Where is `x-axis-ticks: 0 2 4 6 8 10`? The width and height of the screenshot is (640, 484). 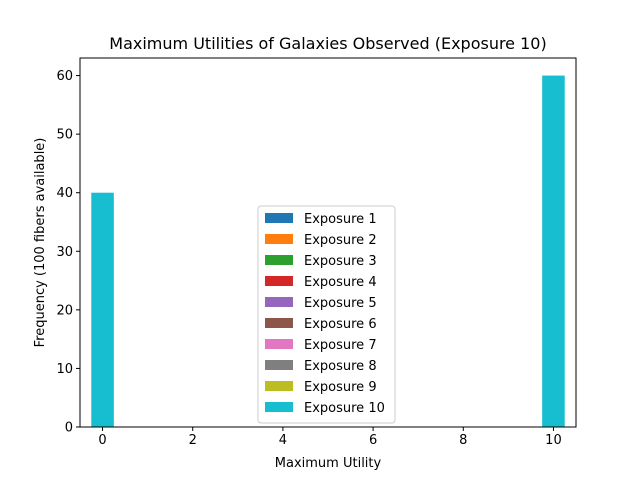
x-axis-ticks: 0 2 4 6 8 10 is located at coordinates (330, 437).